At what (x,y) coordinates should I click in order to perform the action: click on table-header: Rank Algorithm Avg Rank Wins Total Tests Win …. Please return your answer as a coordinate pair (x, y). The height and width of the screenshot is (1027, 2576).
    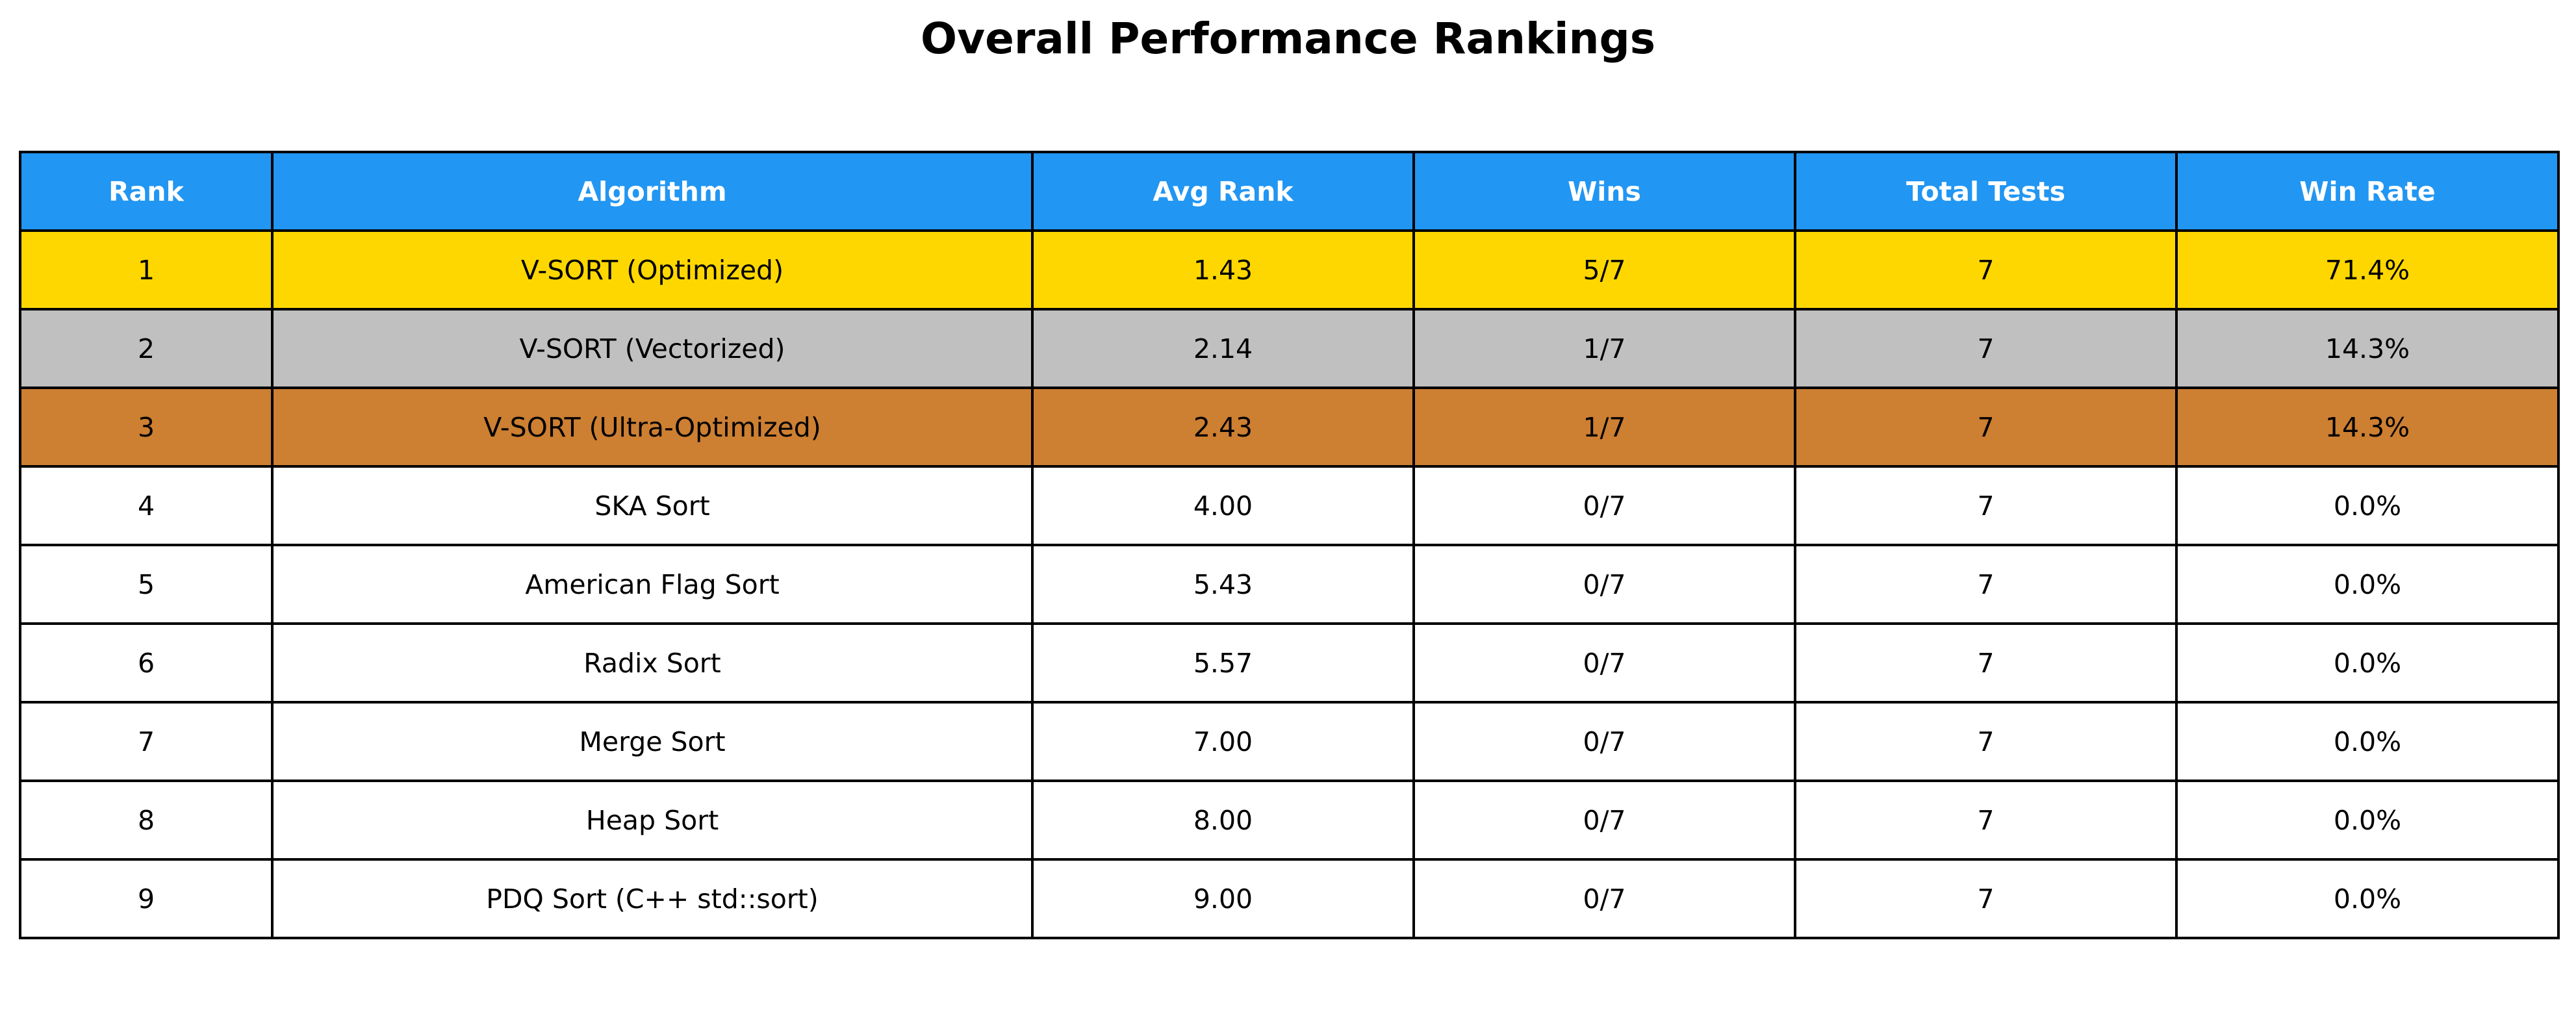
    Looking at the image, I should click on (1289, 191).